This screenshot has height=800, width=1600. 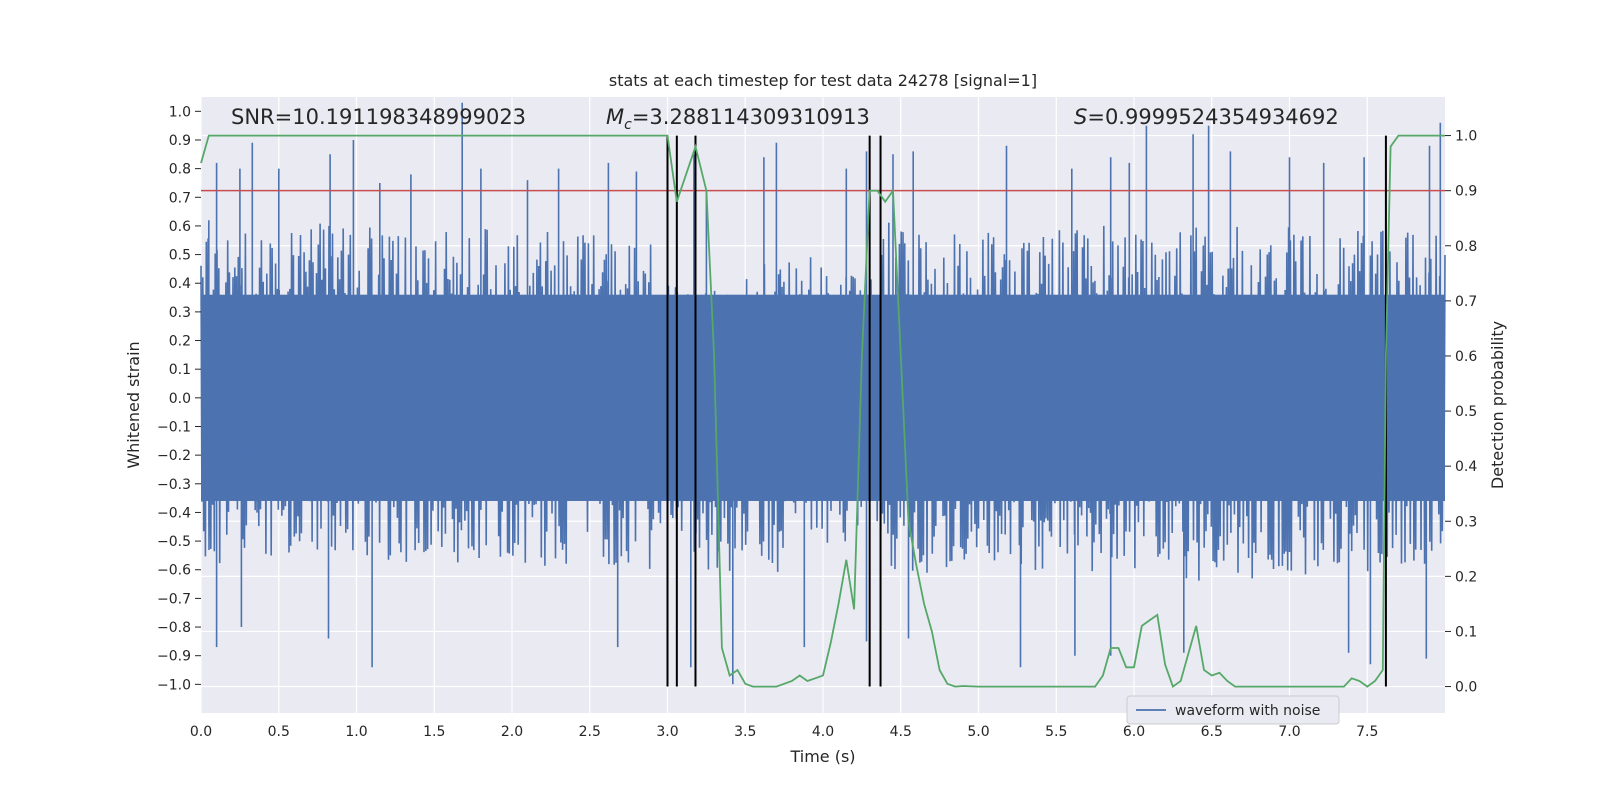 What do you see at coordinates (174, 628) in the screenshot?
I see `y-tick-label: −0.8` at bounding box center [174, 628].